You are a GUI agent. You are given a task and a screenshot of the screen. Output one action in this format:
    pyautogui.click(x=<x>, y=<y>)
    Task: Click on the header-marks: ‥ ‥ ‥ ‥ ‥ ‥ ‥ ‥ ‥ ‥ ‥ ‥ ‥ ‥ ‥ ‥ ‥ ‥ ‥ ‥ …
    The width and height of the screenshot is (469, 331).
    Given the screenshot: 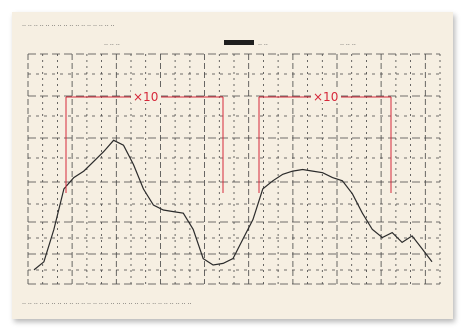 What is the action you would take?
    pyautogui.click(x=189, y=34)
    